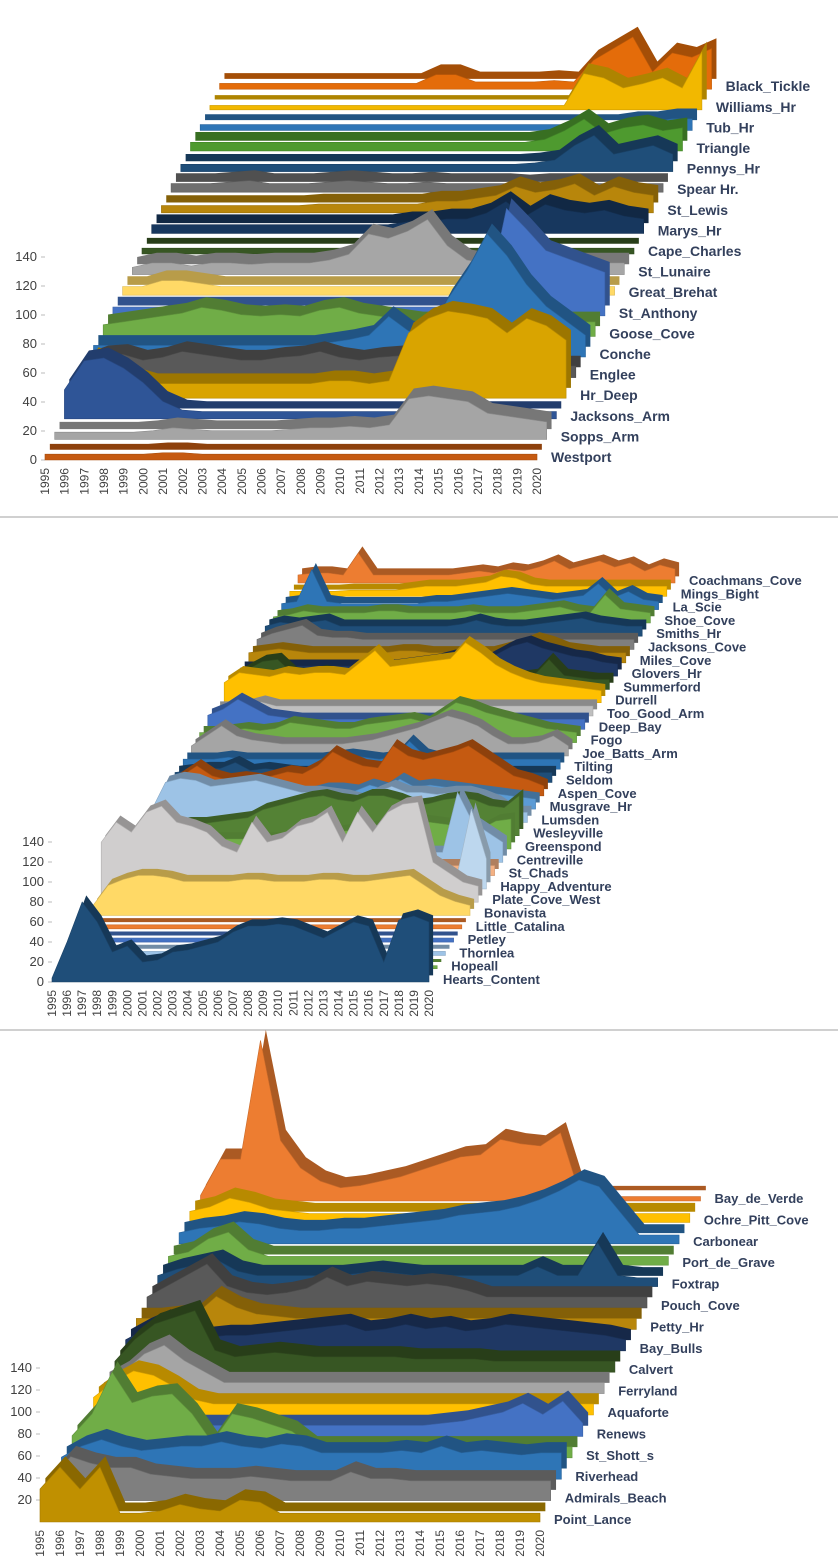 This screenshot has width=838, height=1566. Describe the element at coordinates (203, 1003) in the screenshot. I see `x-tick-label: 2005` at that location.